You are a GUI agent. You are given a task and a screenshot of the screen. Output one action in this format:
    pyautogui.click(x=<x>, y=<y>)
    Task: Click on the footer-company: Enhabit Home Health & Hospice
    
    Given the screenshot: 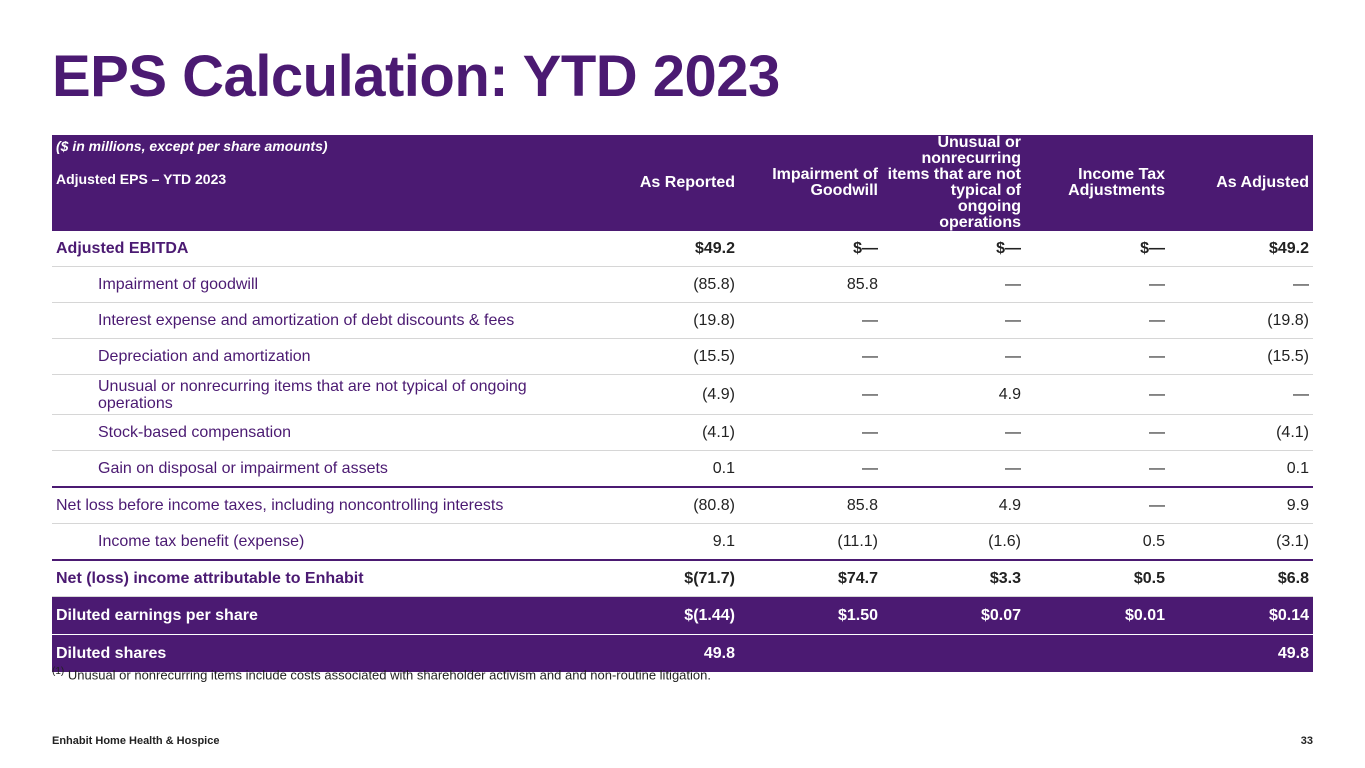 What is the action you would take?
    pyautogui.click(x=136, y=741)
    